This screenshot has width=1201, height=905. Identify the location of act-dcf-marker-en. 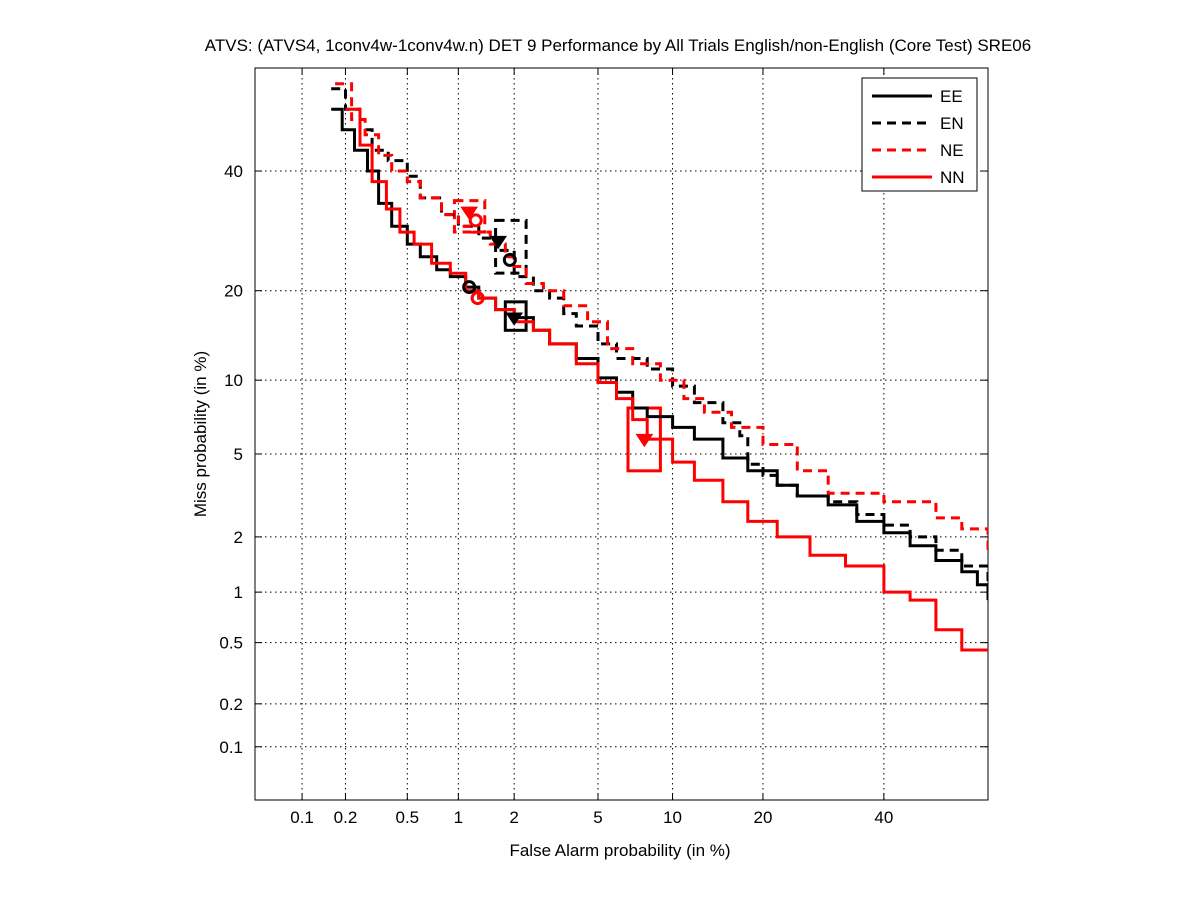
(498, 242).